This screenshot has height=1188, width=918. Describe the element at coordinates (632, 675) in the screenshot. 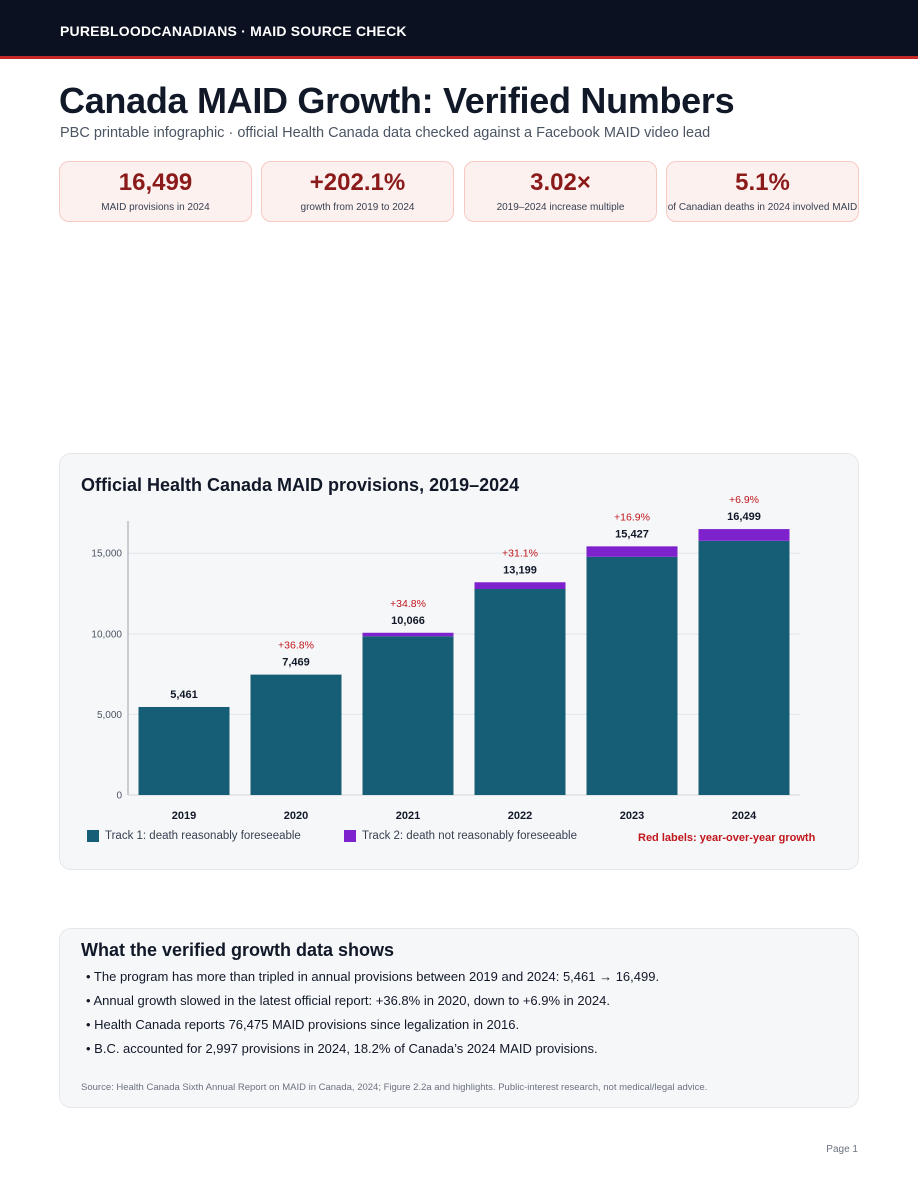

I see `bar-track1-2023` at that location.